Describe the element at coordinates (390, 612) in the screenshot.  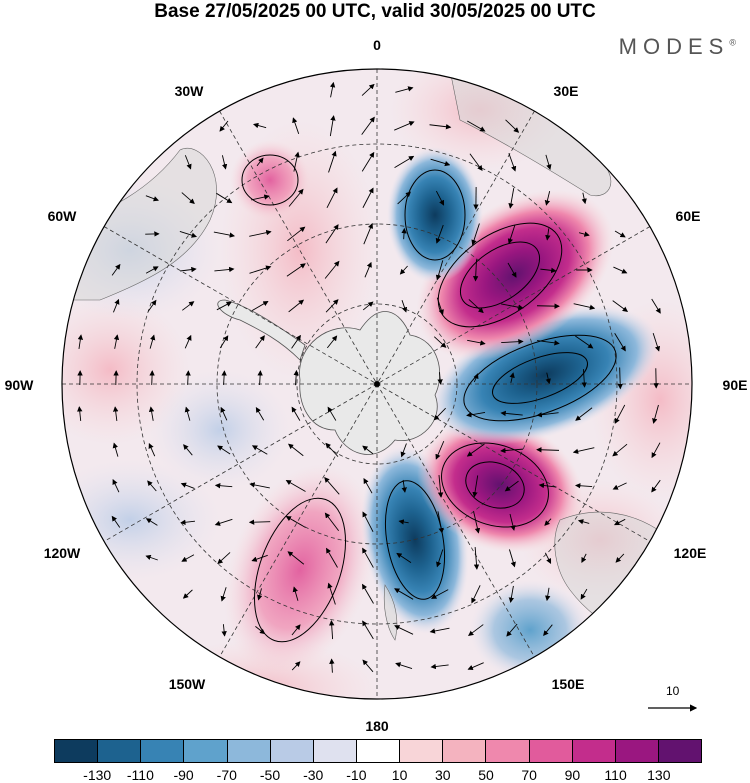
I see `new-zealand-land` at that location.